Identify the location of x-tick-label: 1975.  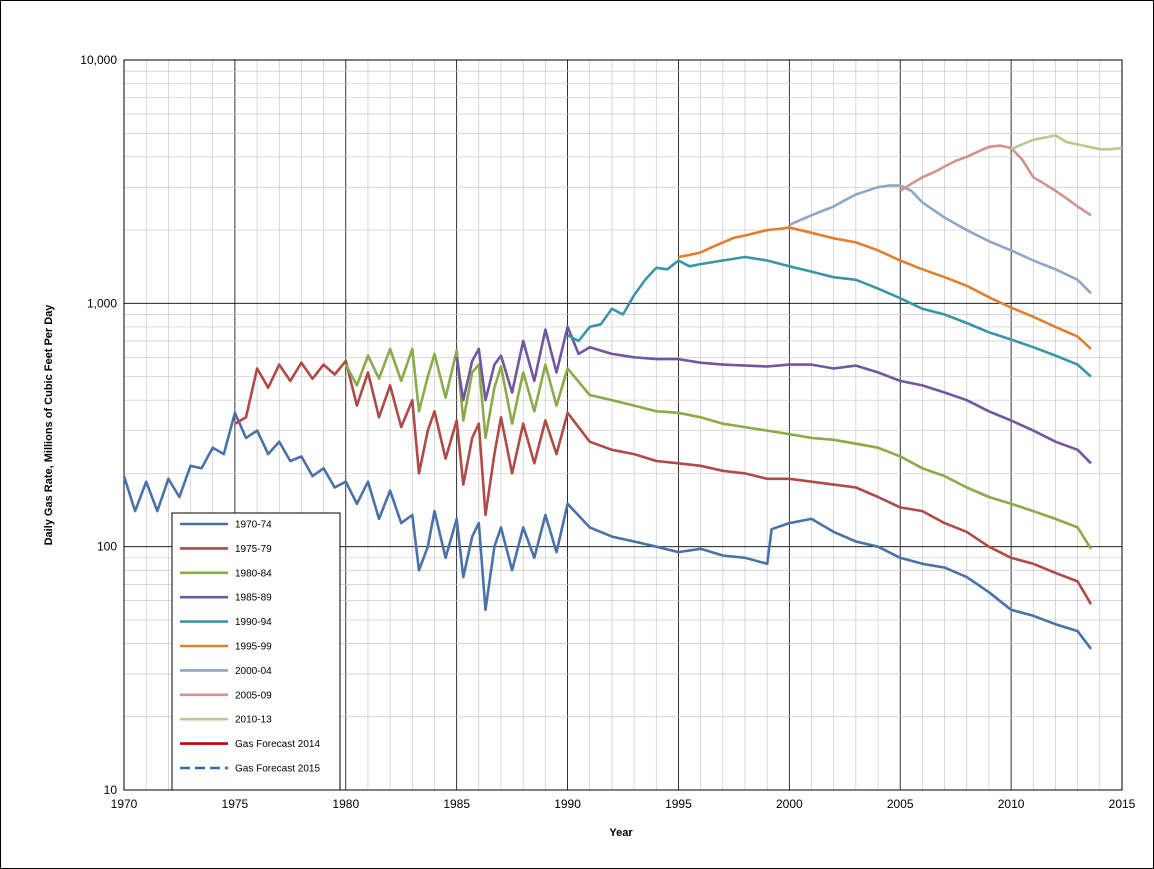
(235, 804).